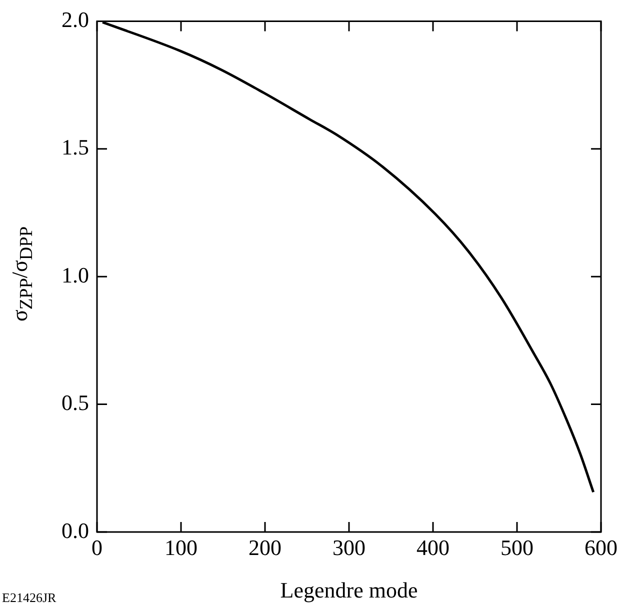  What do you see at coordinates (433, 547) in the screenshot?
I see `x-tick-label: 400` at bounding box center [433, 547].